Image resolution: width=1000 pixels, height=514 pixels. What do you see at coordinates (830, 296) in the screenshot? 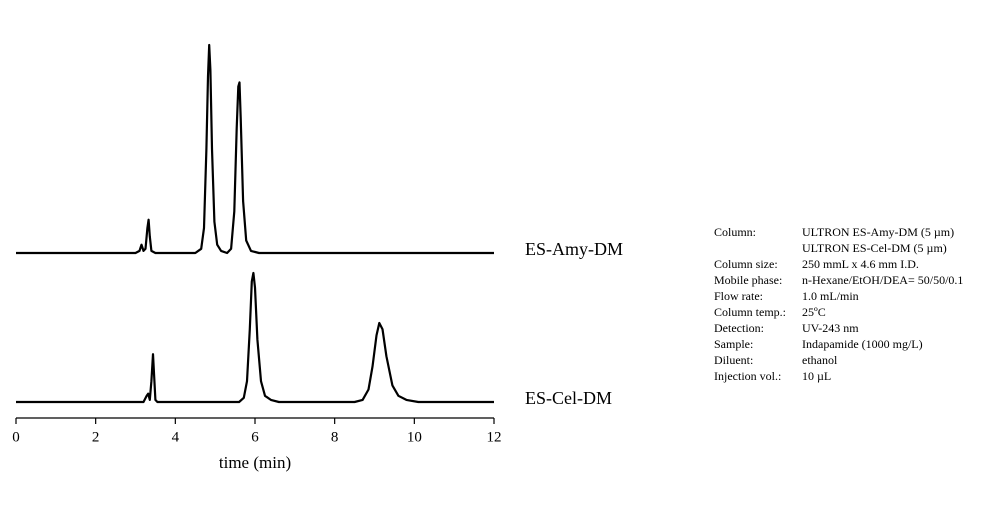
I see `info-value: 1.0 mL/min` at bounding box center [830, 296].